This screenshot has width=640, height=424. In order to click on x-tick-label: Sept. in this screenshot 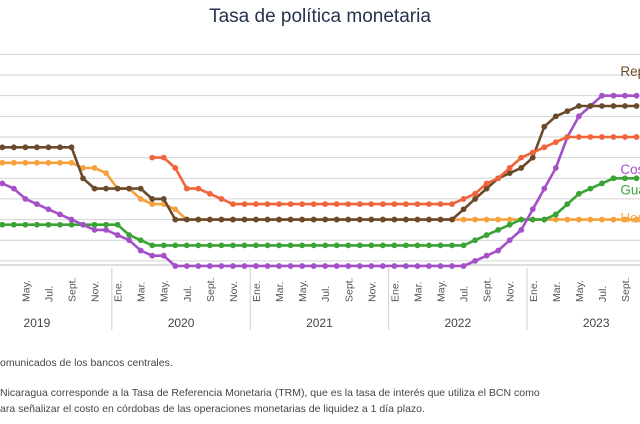, I will do `click(72, 289)`.